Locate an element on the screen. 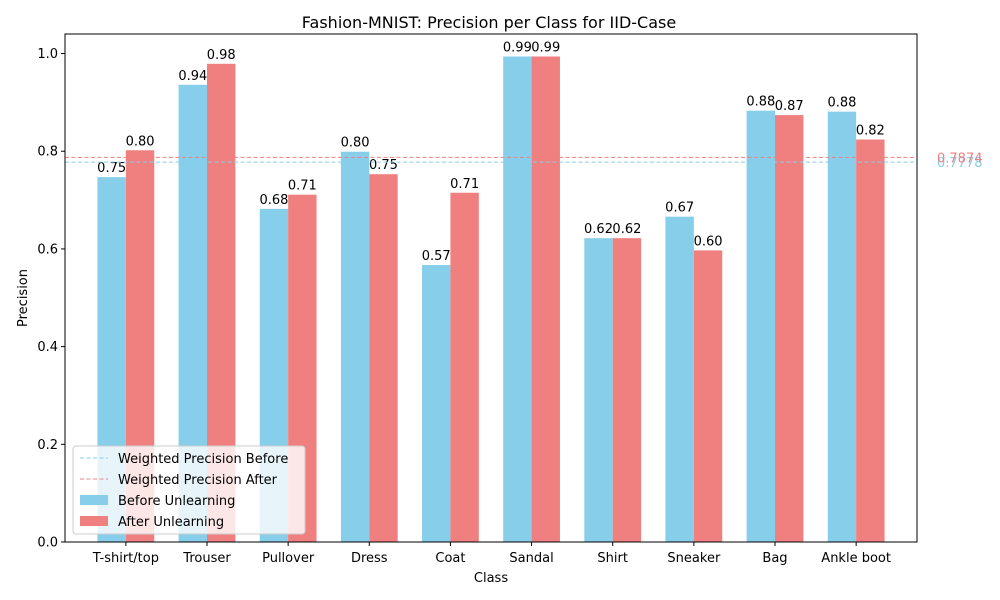 The image size is (1000, 600). x-tick-label: Shirt is located at coordinates (612, 558).